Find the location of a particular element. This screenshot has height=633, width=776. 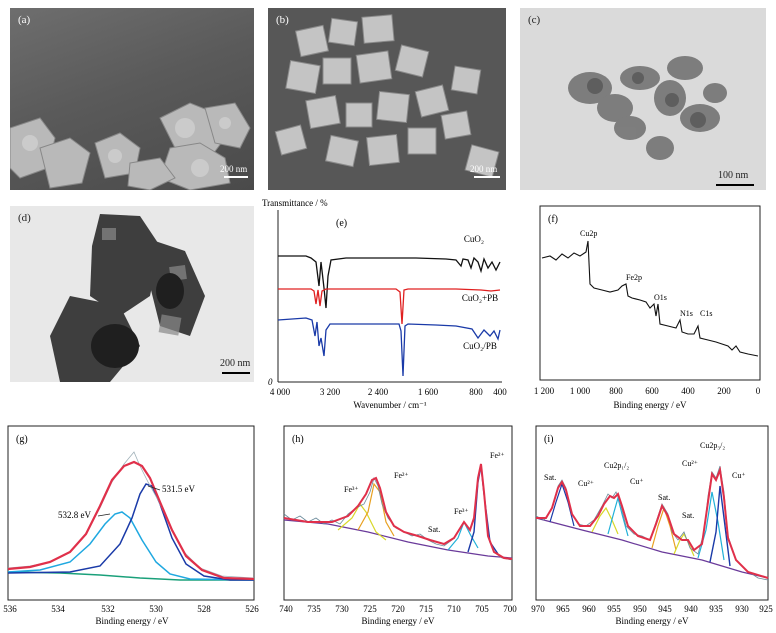

xps-o1s-xtick: 528 is located at coordinates (204, 609).